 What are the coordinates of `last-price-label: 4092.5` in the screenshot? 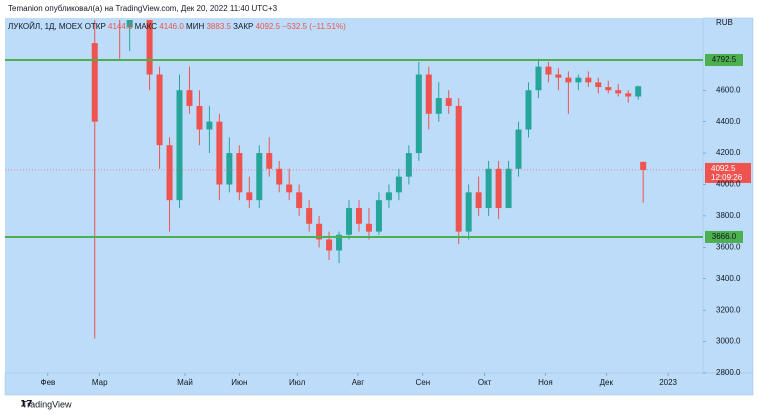 It's located at (723, 168).